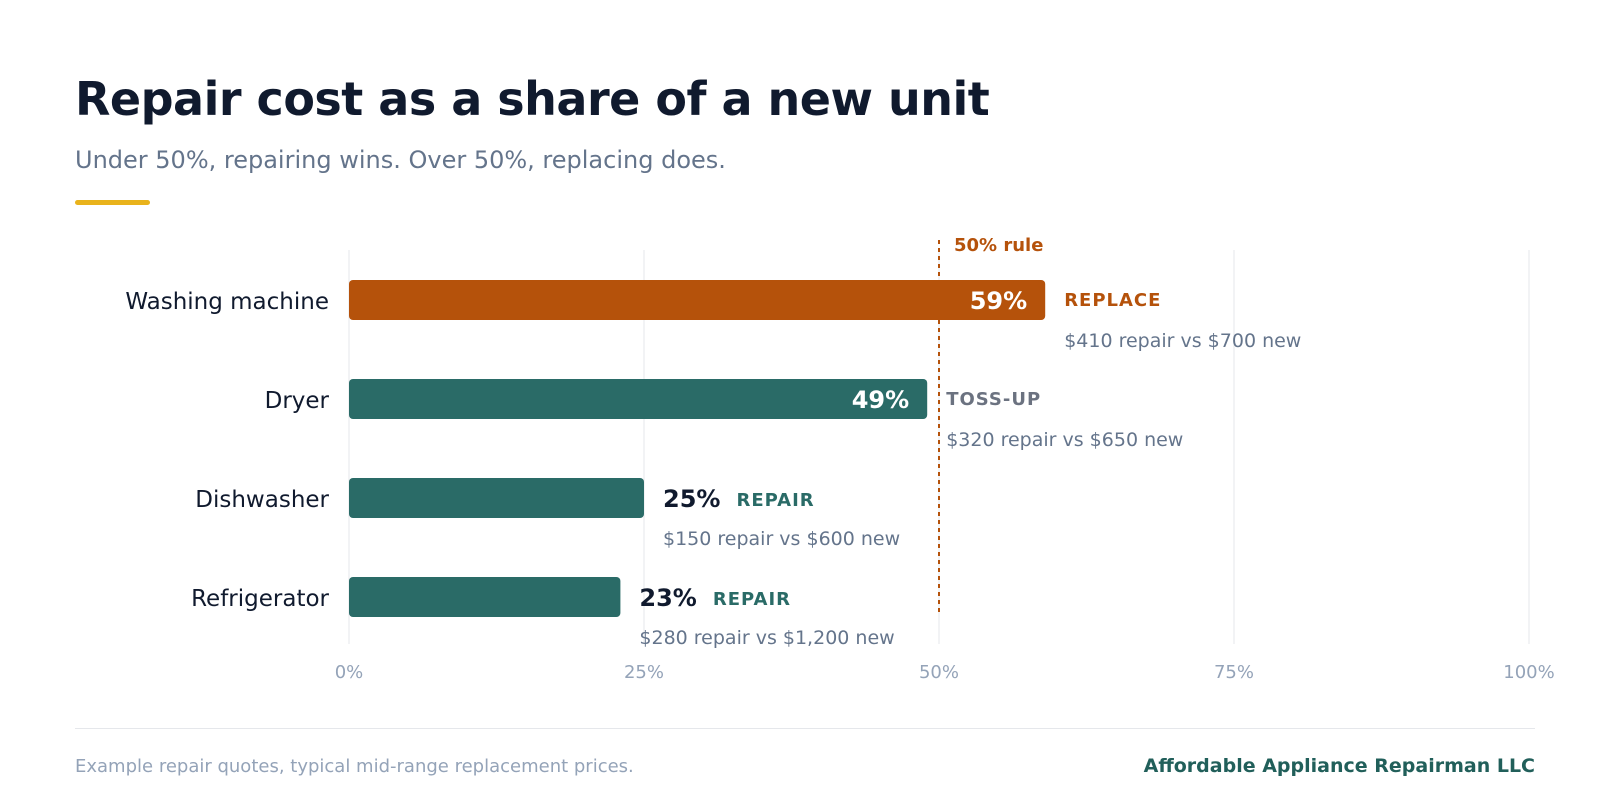 This screenshot has height=807, width=1600. What do you see at coordinates (1064, 440) in the screenshot?
I see `detail-label: $320 repair vs $650 new` at bounding box center [1064, 440].